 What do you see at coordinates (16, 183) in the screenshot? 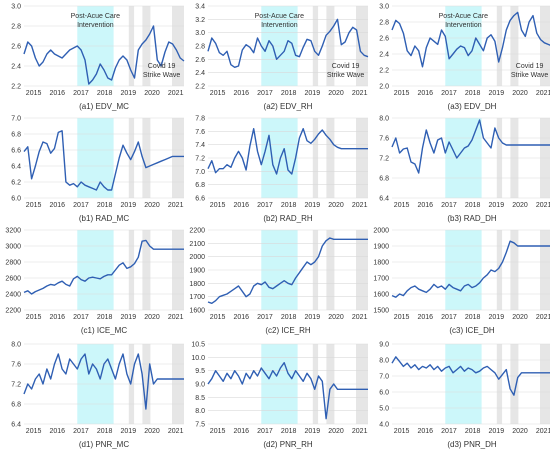
I see `y-tick-label: 6.2` at bounding box center [16, 183].